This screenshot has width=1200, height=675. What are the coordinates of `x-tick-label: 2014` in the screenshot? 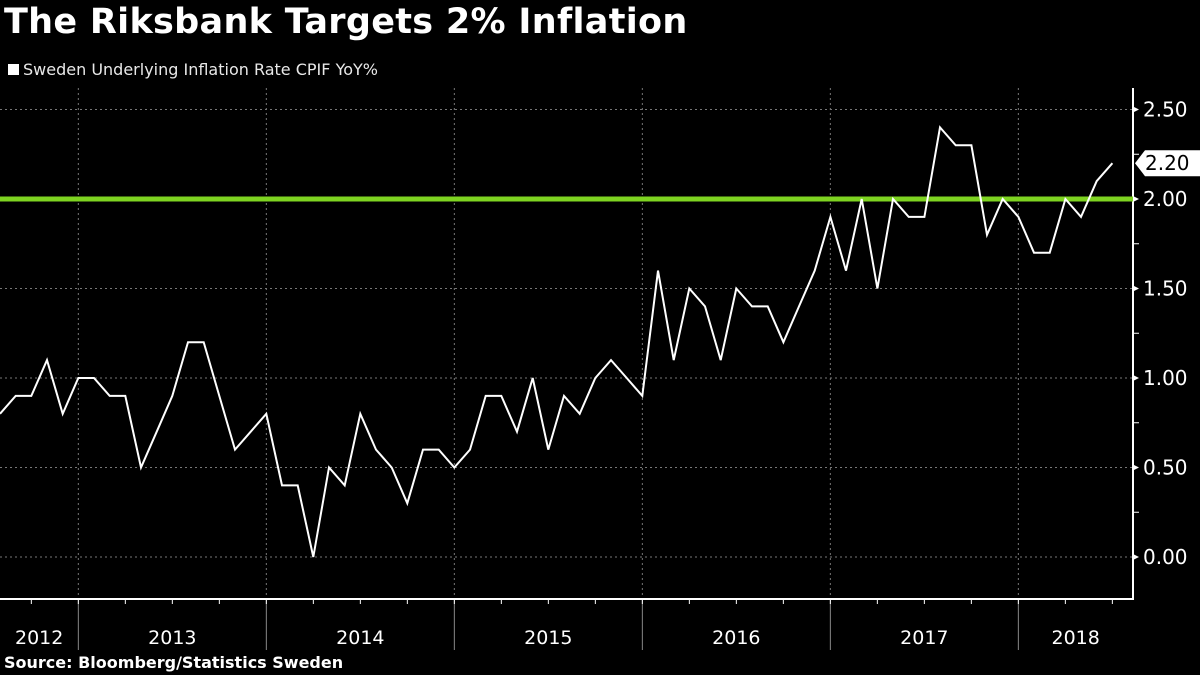 It's located at (360, 638).